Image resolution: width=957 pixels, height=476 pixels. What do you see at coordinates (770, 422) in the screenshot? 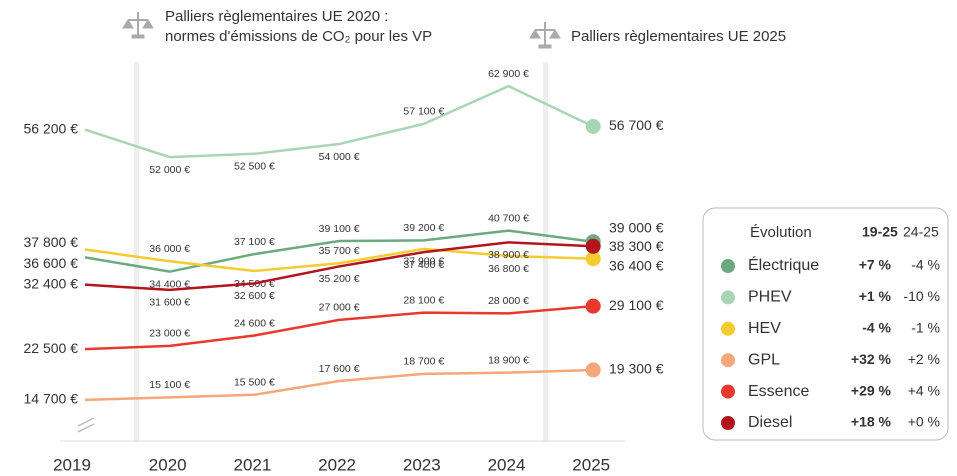
I see `legend-label: Diesel` at bounding box center [770, 422].